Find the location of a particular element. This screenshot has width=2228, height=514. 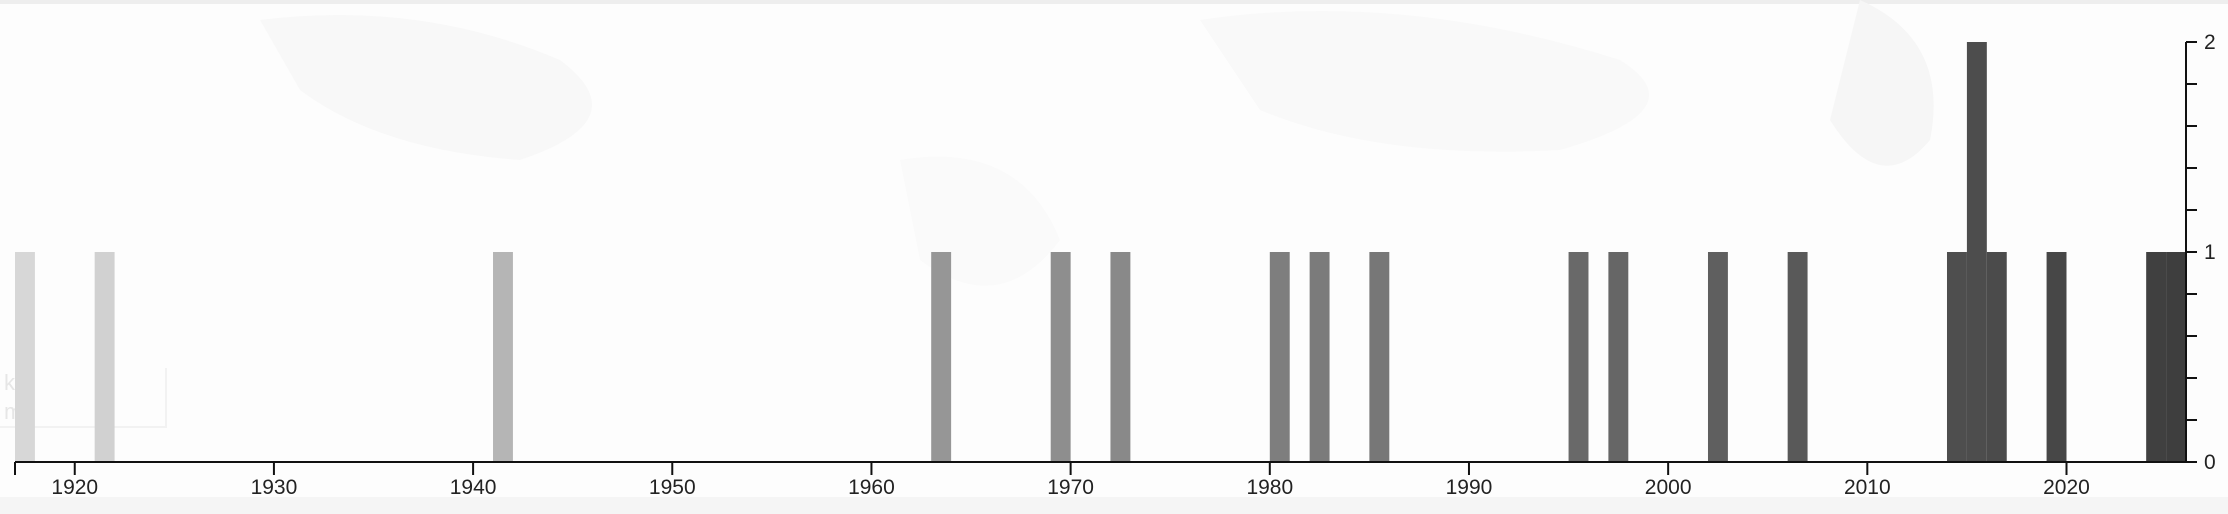

x-tick-label-2020: 2020 is located at coordinates (2066, 487).